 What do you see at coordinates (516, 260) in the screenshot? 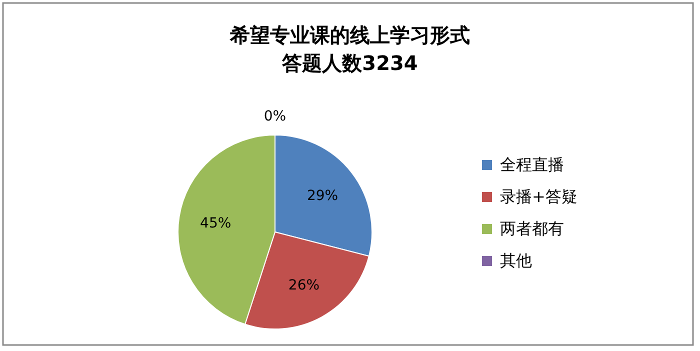
I see `legend-label: 其他` at bounding box center [516, 260].